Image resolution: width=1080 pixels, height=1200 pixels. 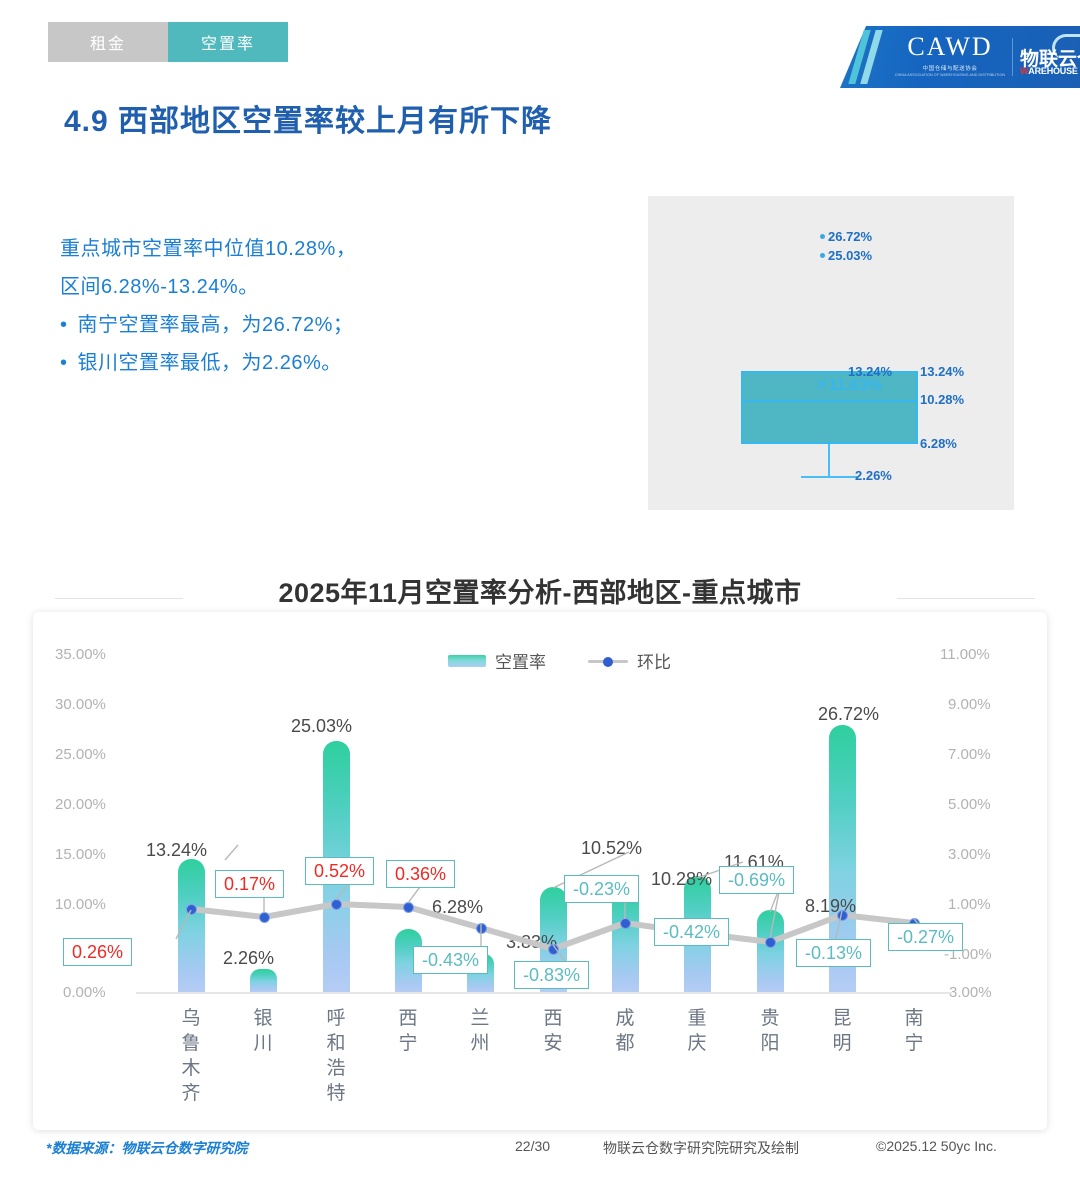 I want to click on bar-yinchuan, so click(x=263, y=980).